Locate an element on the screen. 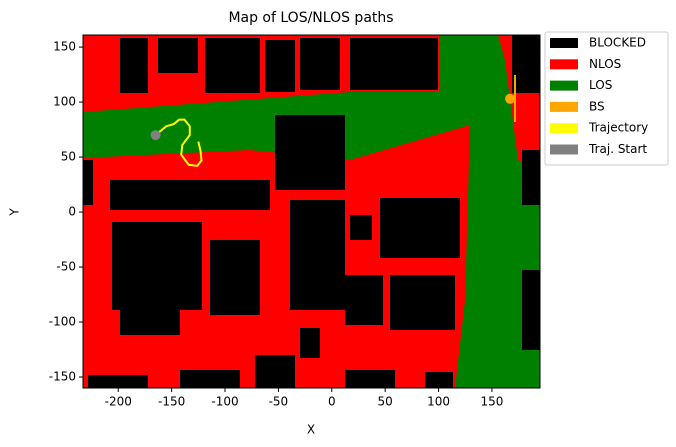  y-tick-label: -50 is located at coordinates (66, 267).